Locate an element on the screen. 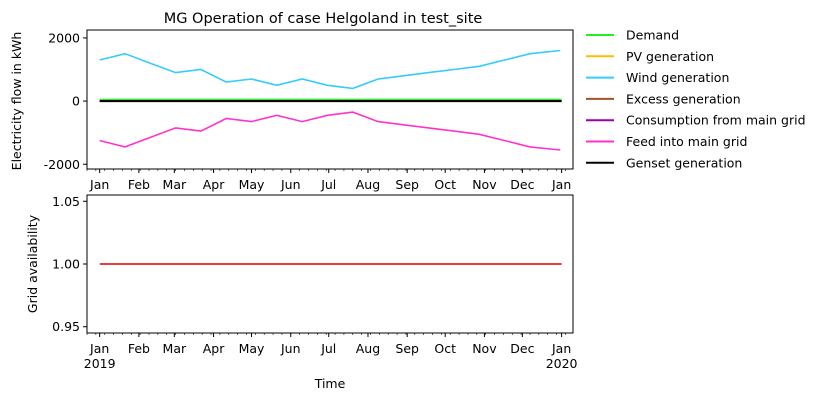 The width and height of the screenshot is (840, 402). x-tick-label-0-2: Mar is located at coordinates (175, 184).